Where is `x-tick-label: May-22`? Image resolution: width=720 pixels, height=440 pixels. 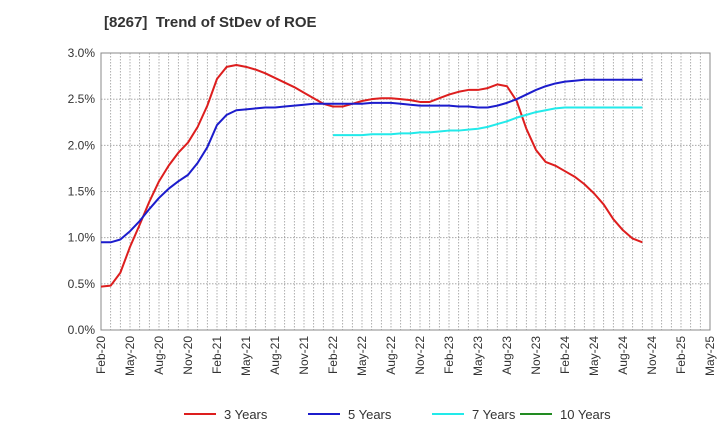 x-tick-label: May-22 is located at coordinates (362, 356).